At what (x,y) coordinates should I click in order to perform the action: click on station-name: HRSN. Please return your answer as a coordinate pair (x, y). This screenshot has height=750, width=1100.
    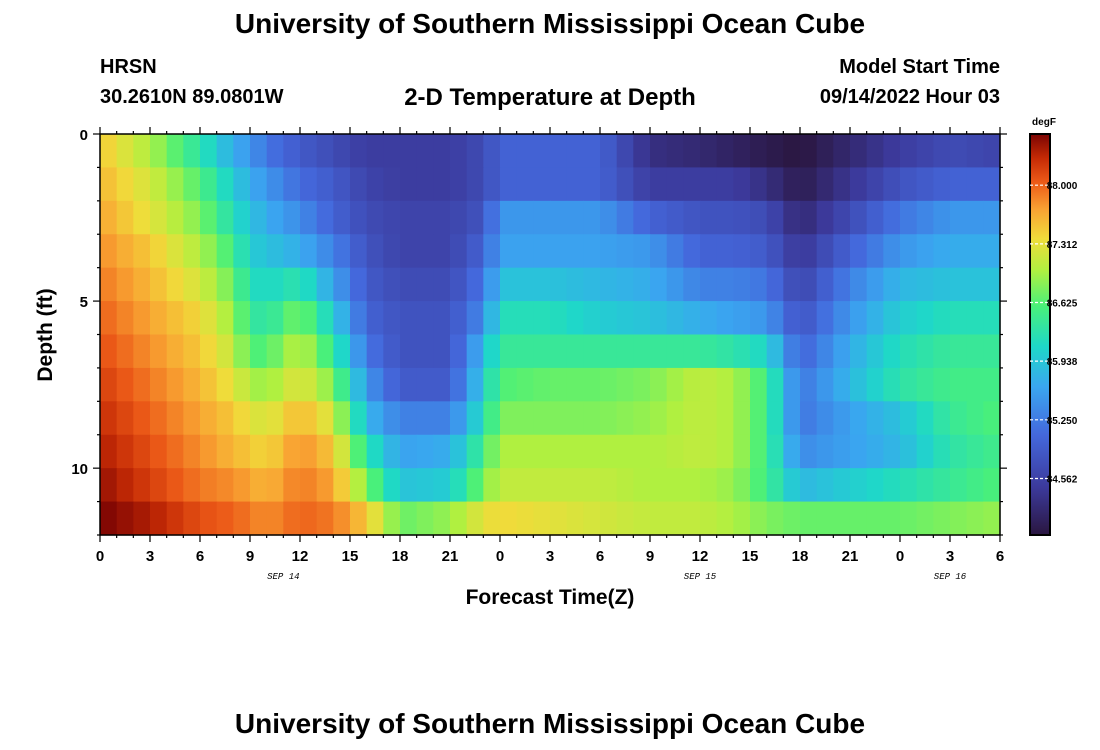
    Looking at the image, I should click on (128, 67).